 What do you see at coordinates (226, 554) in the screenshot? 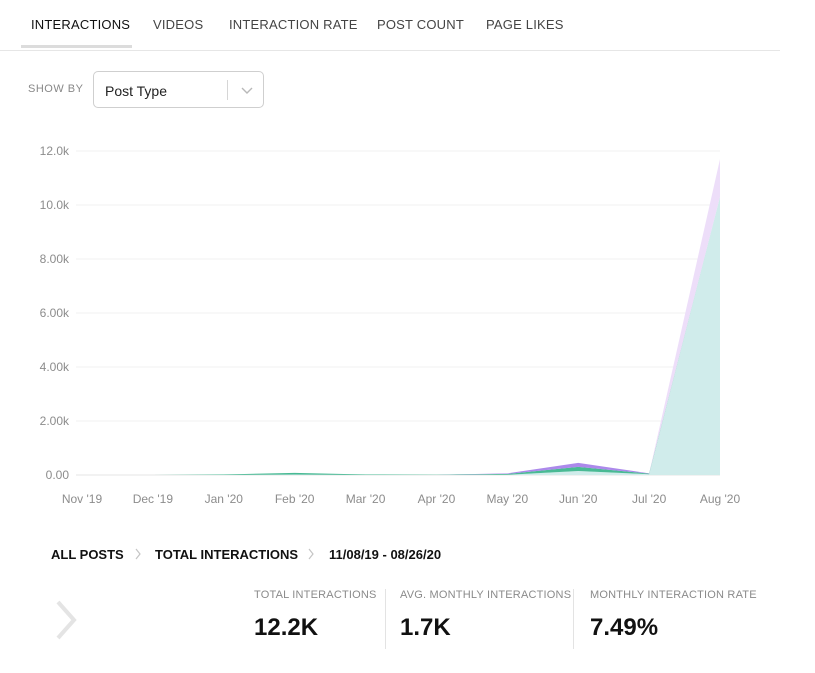
I see `breadcrumb-total-interactions: TOTAL INTERACTIONS` at bounding box center [226, 554].